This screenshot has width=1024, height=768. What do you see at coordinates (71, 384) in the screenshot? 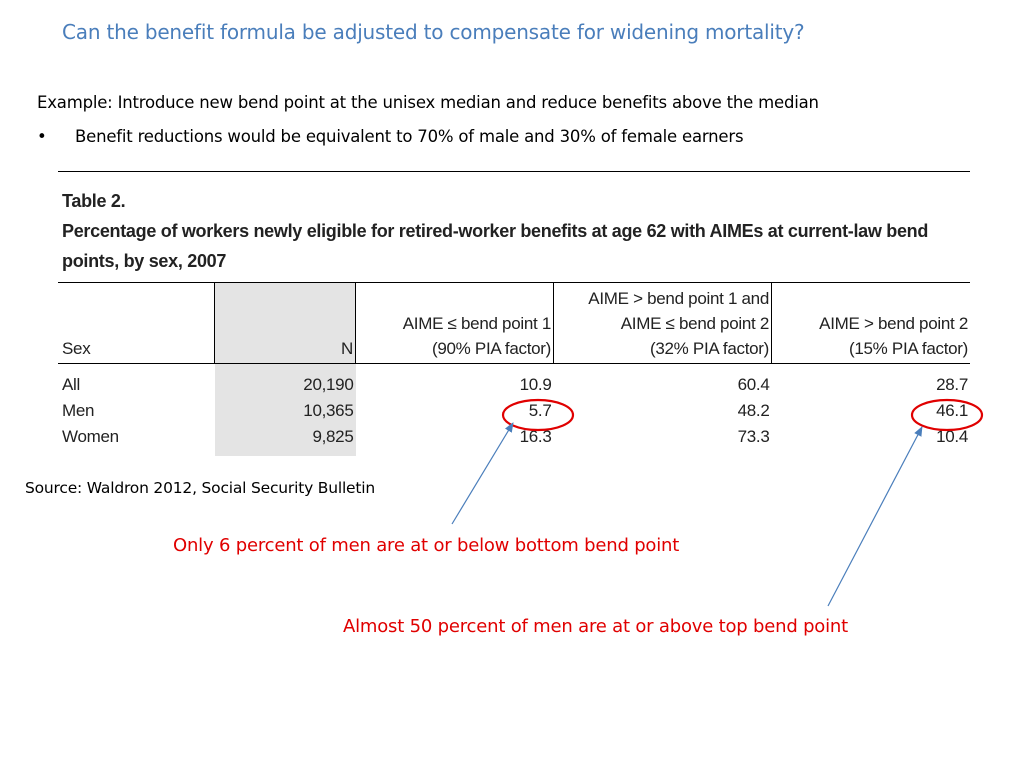
I see `cell-sex: All` at bounding box center [71, 384].